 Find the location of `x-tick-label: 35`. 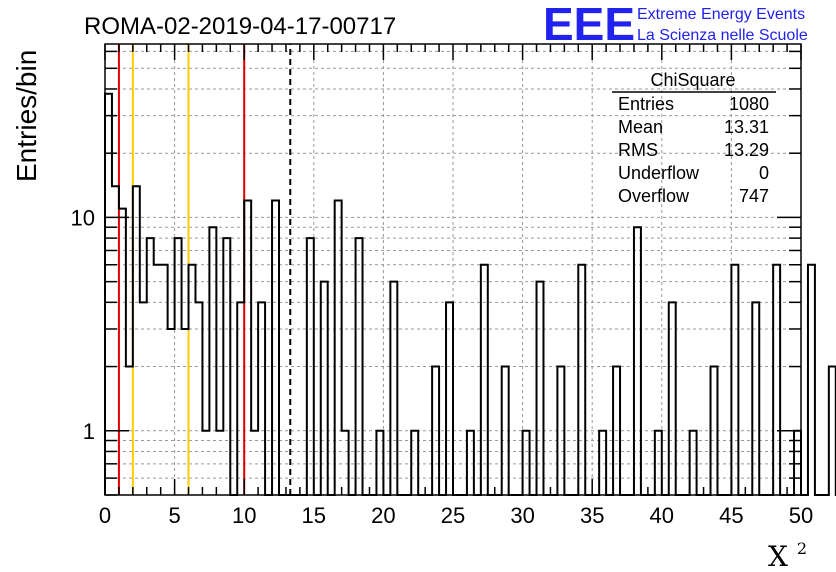

x-tick-label: 35 is located at coordinates (592, 515).